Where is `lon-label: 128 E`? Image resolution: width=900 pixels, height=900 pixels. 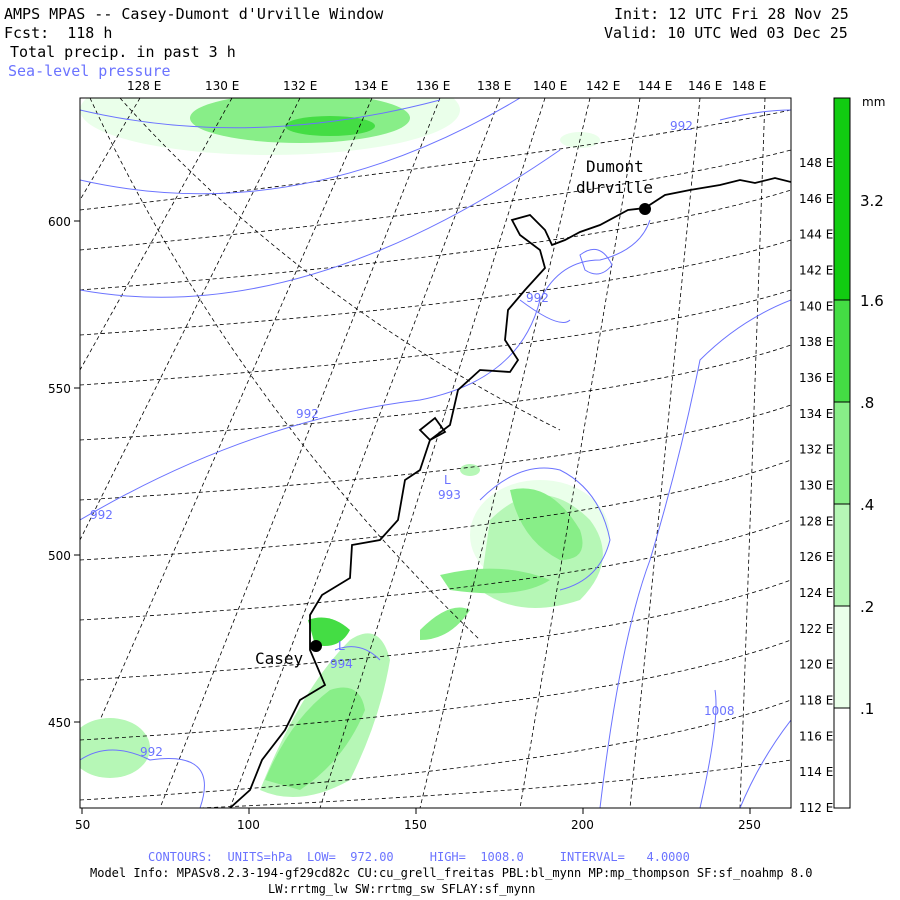 lon-label: 128 E is located at coordinates (144, 86).